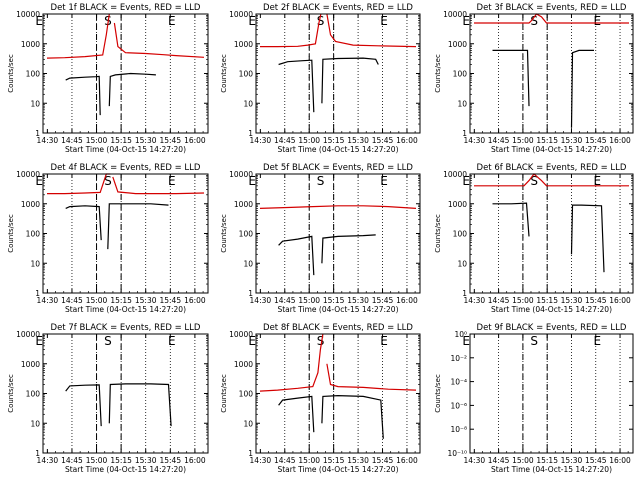 The height and width of the screenshot is (480, 640). What do you see at coordinates (338, 328) in the screenshot?
I see `panel-title: Det 8f BLACK = Events, RED = LLD` at bounding box center [338, 328].